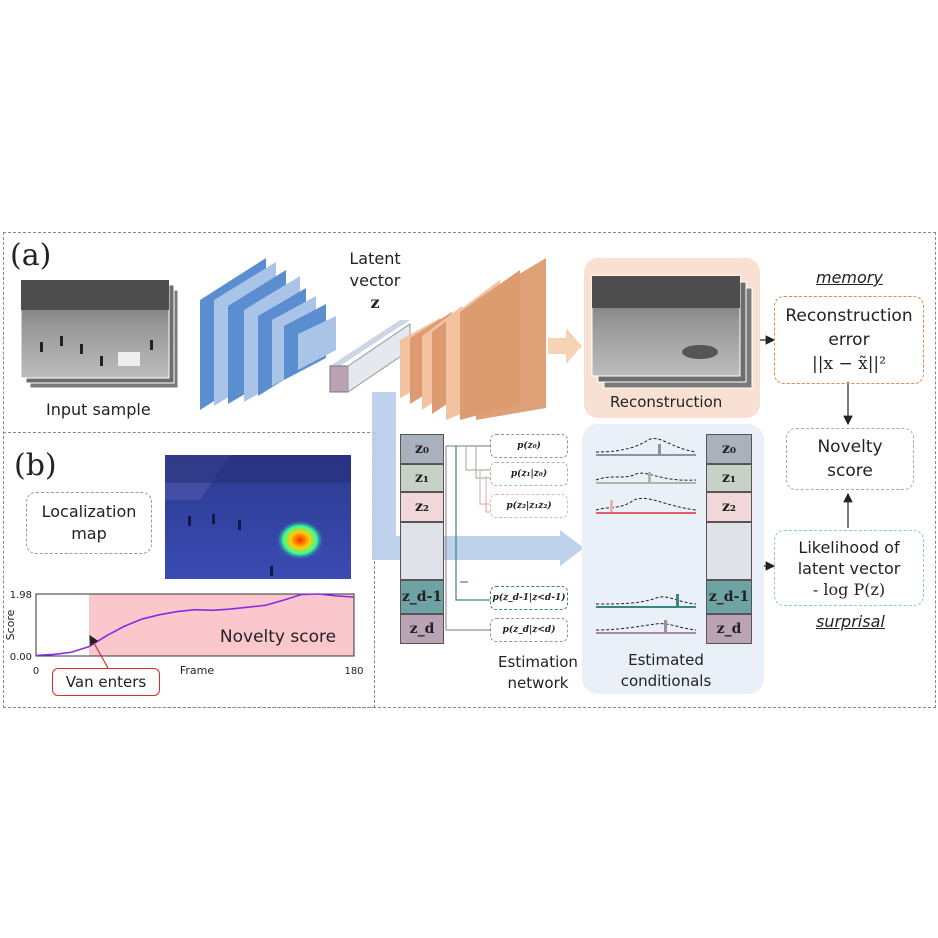  Describe the element at coordinates (729, 597) in the screenshot. I see `z-right-cell-4: z_d-1` at that location.